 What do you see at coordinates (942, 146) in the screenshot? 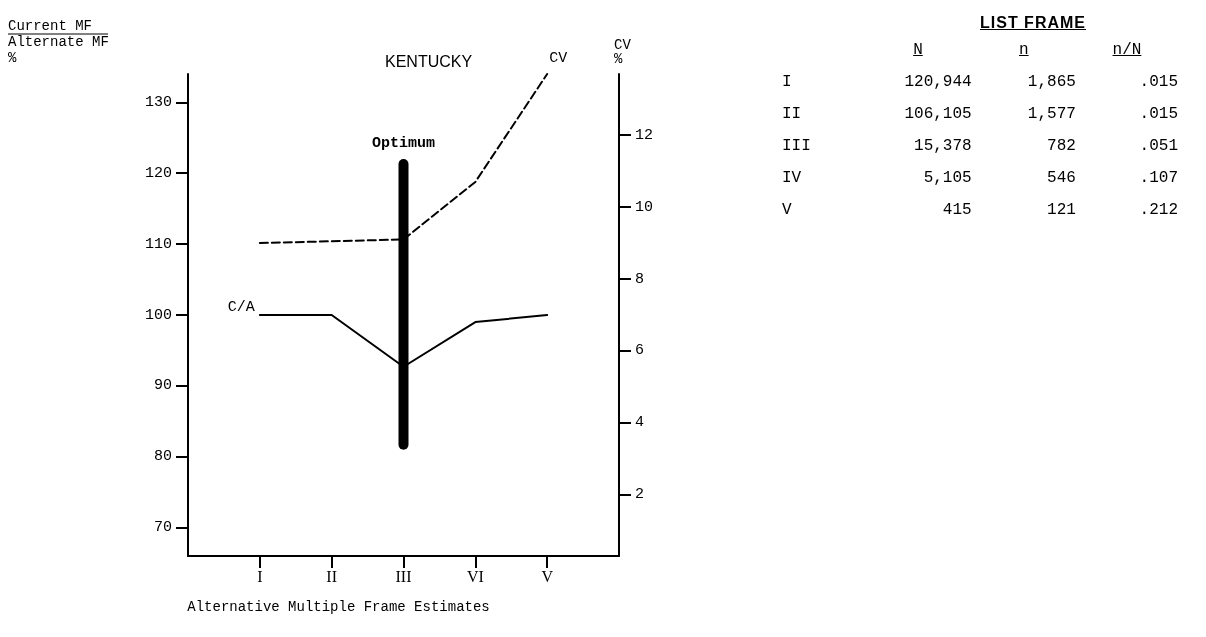
I see `text: 15,378` at bounding box center [942, 146].